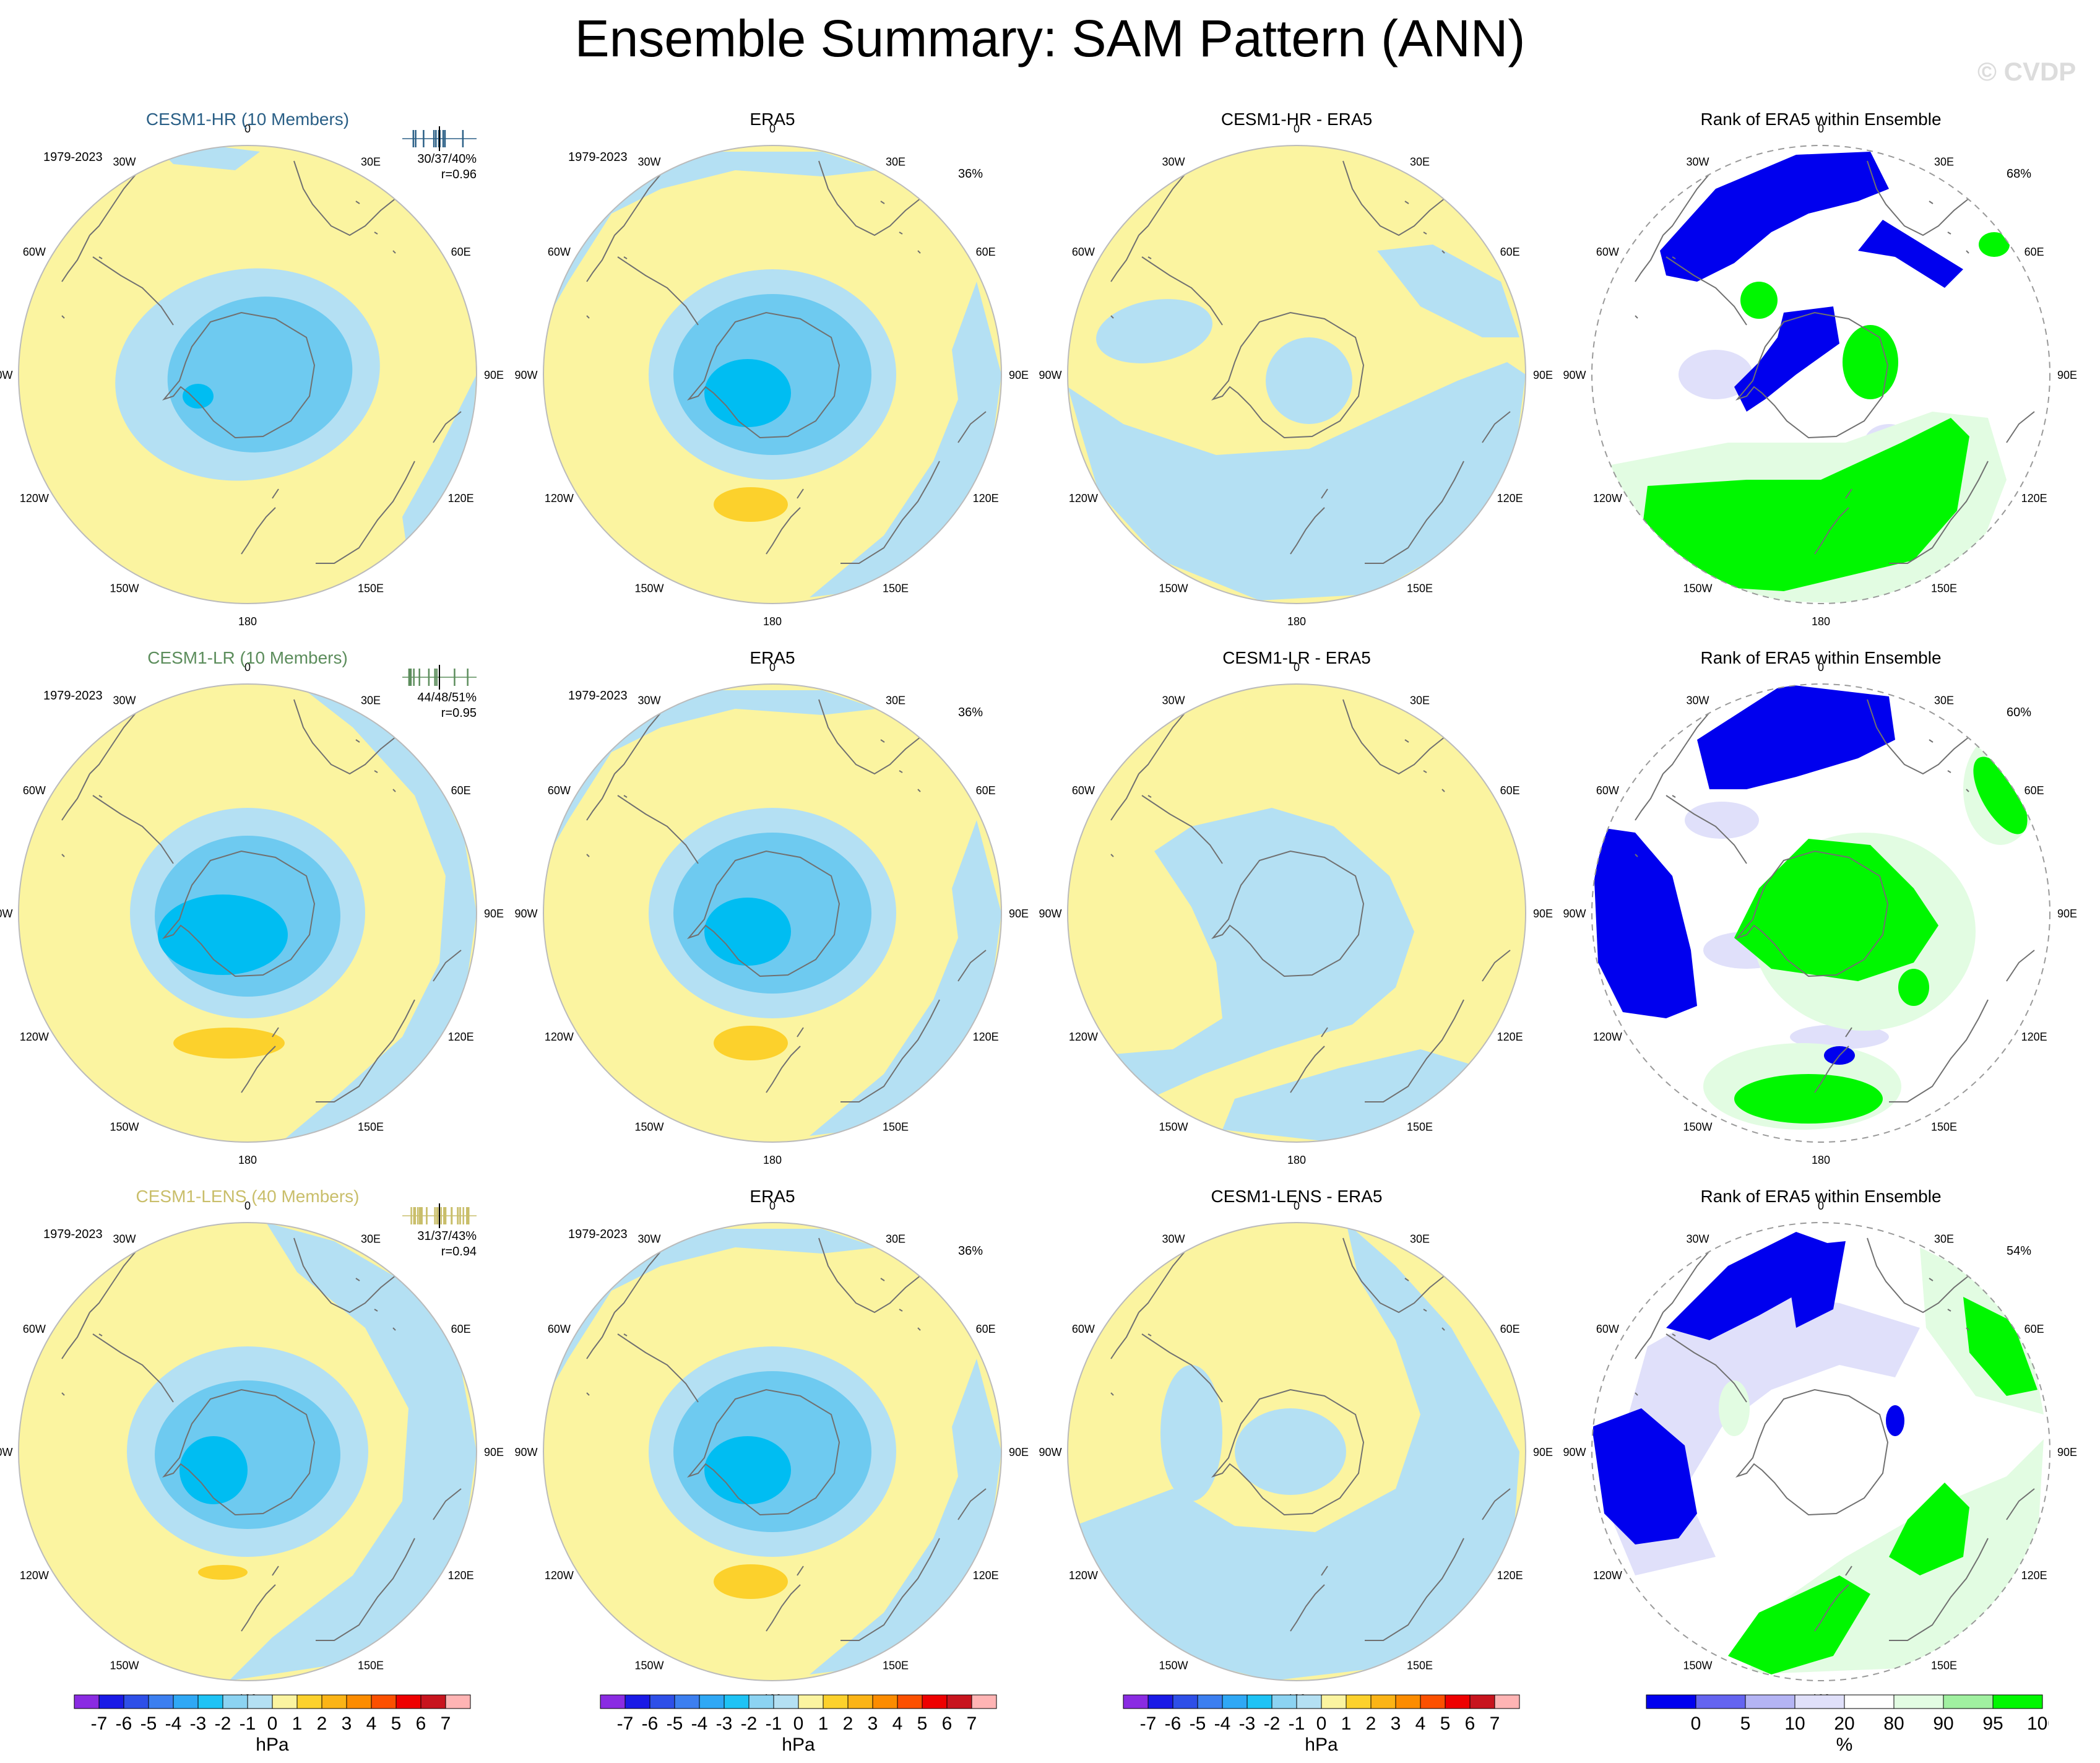 This screenshot has height=1763, width=2100. Describe the element at coordinates (272, 1723) in the screenshot. I see `colorbar-tick-label: 0` at that location.